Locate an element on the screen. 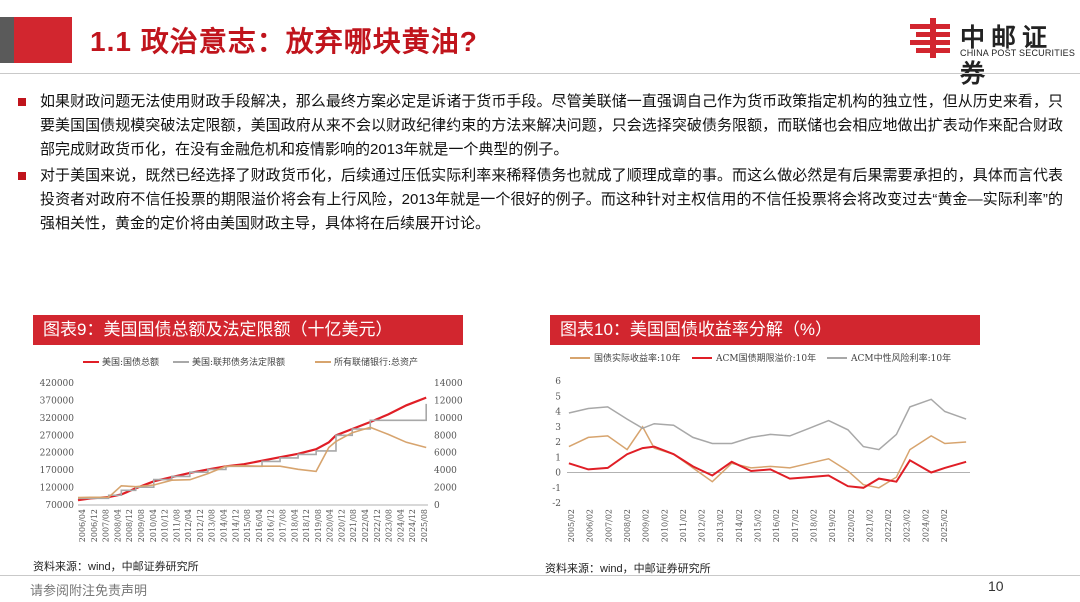  y-left-tick-label: 370000 is located at coordinates (57, 401).